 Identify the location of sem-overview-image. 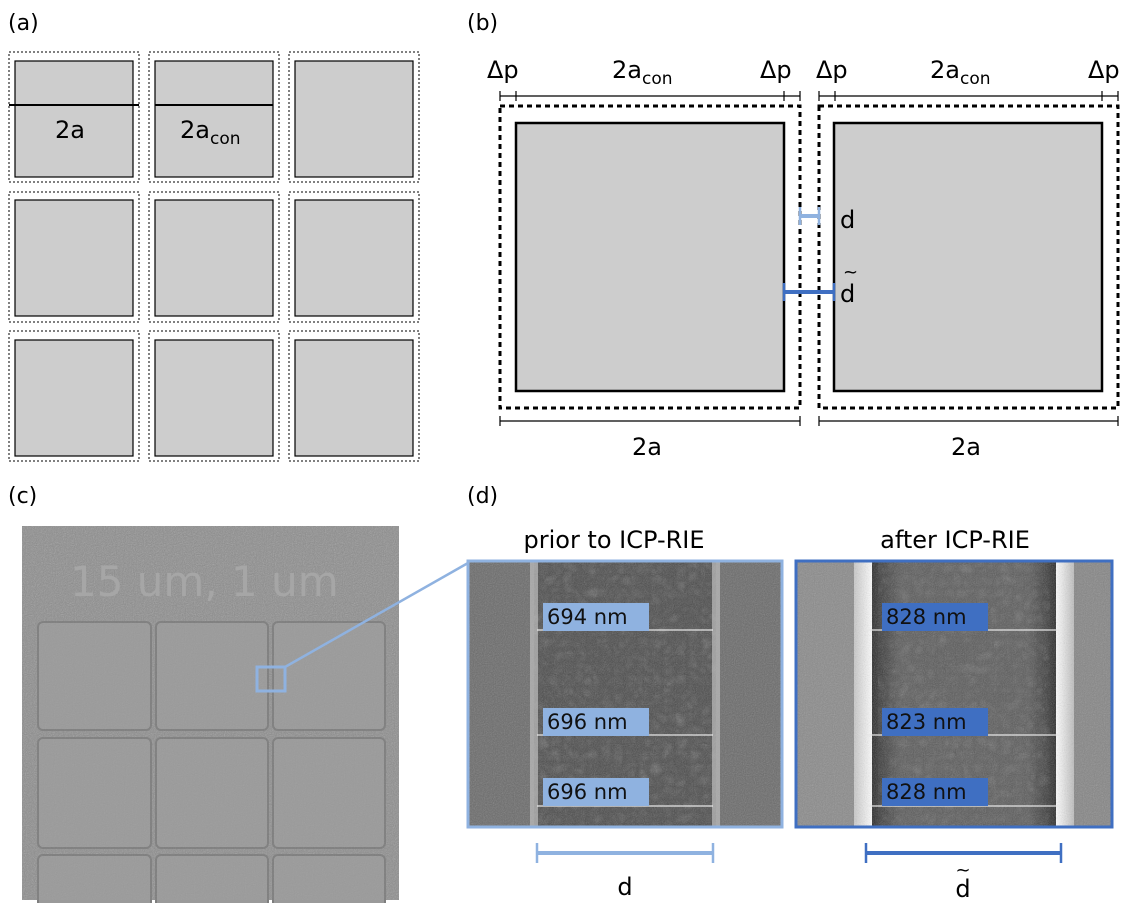
(210, 714).